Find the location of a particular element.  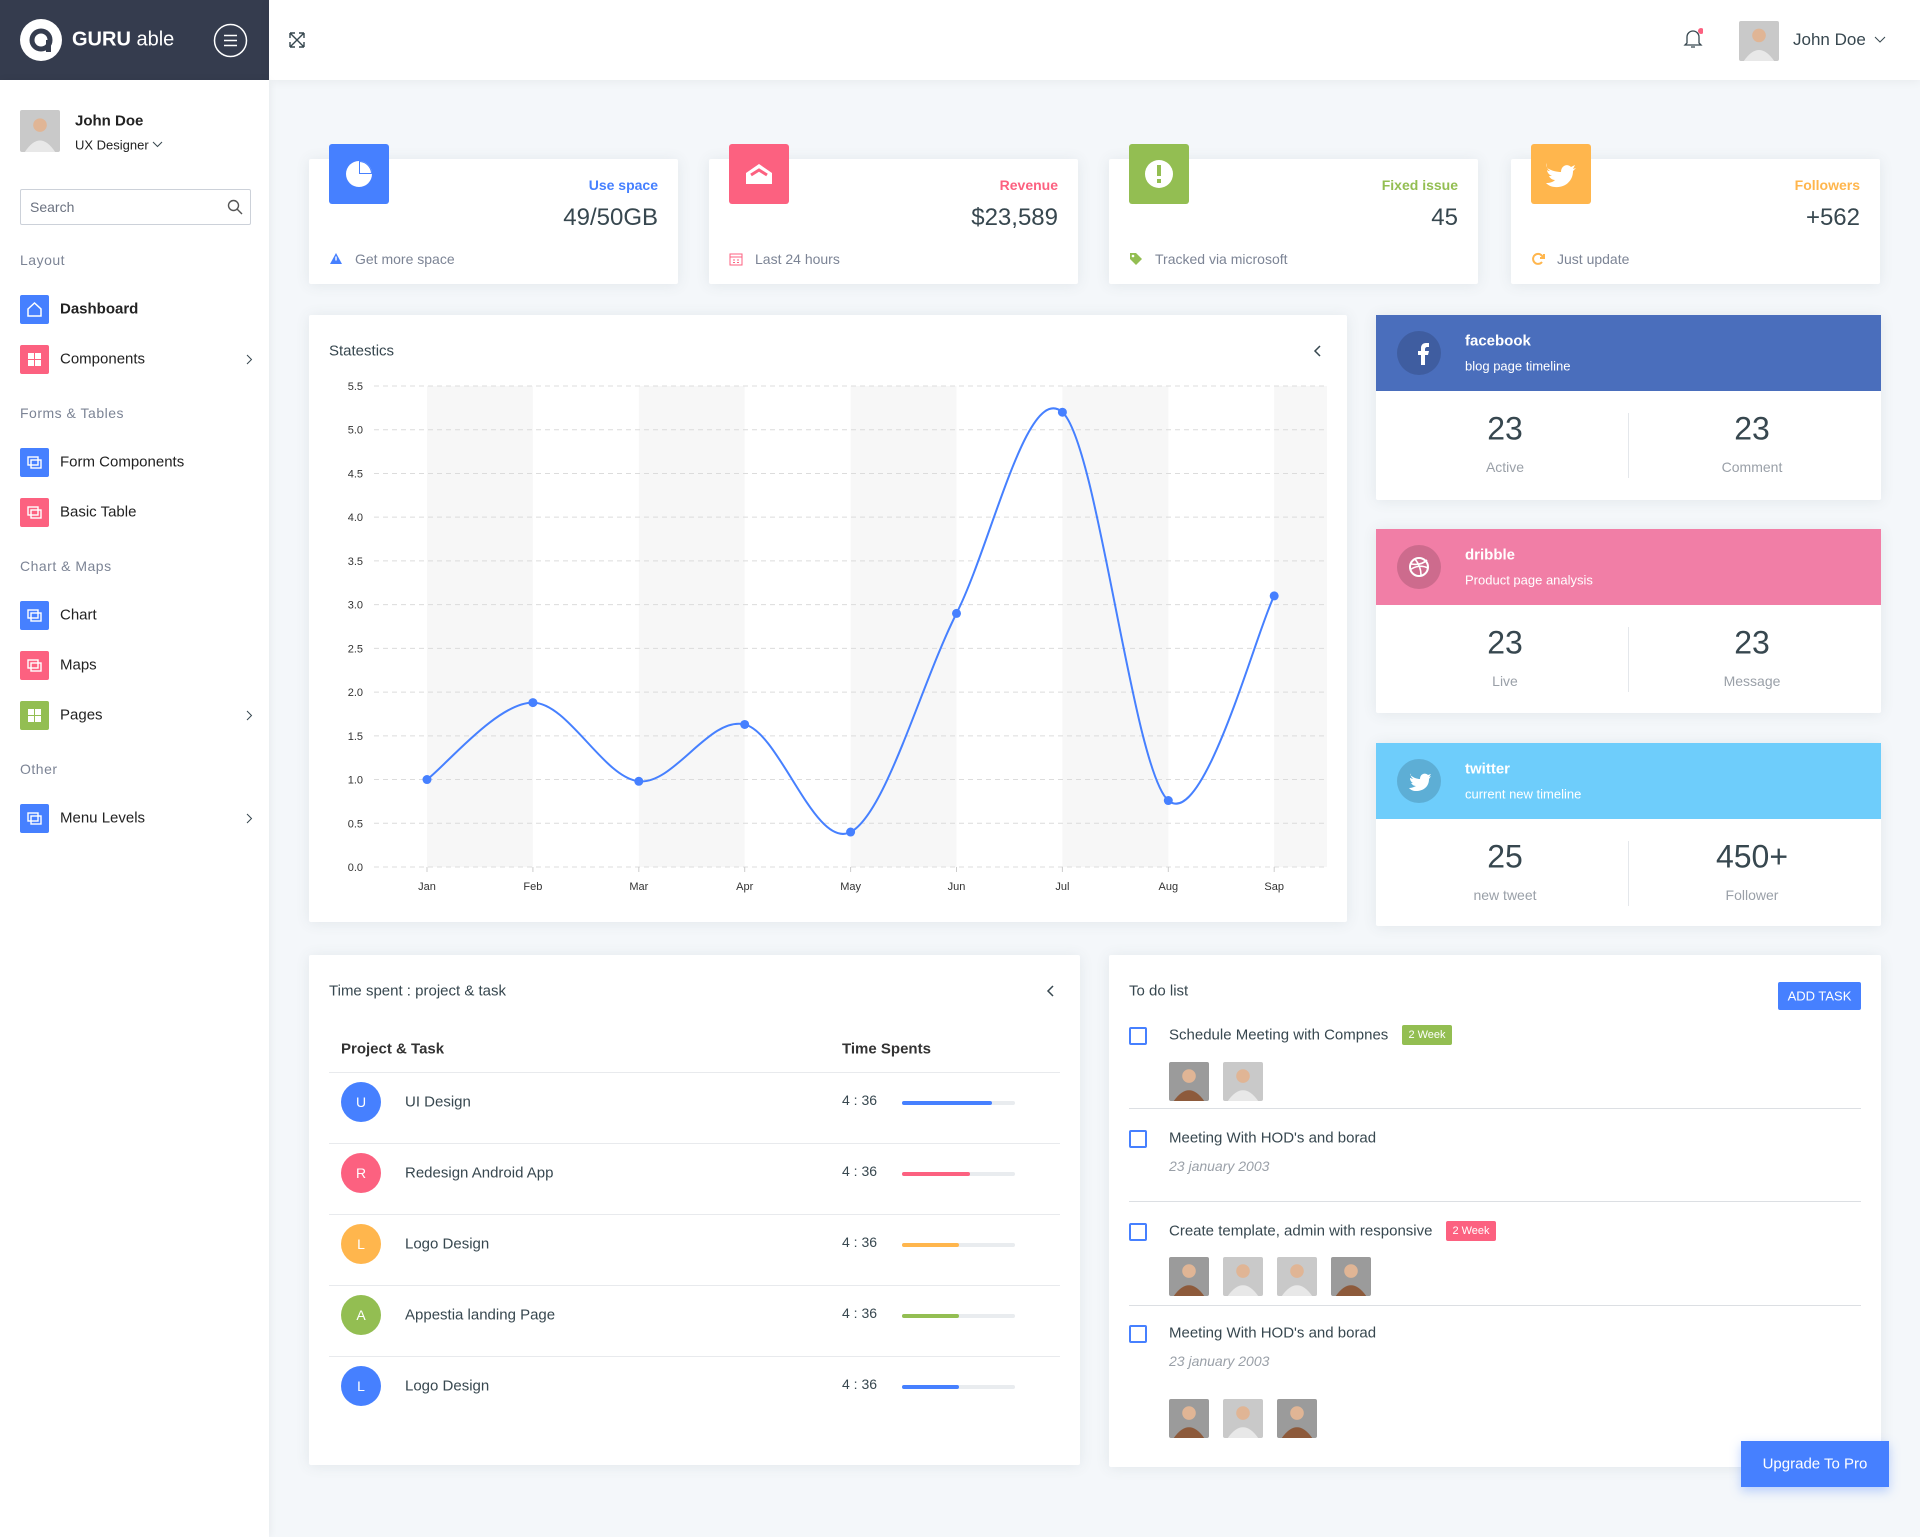

x-tick-label: Jul is located at coordinates (1062, 887).